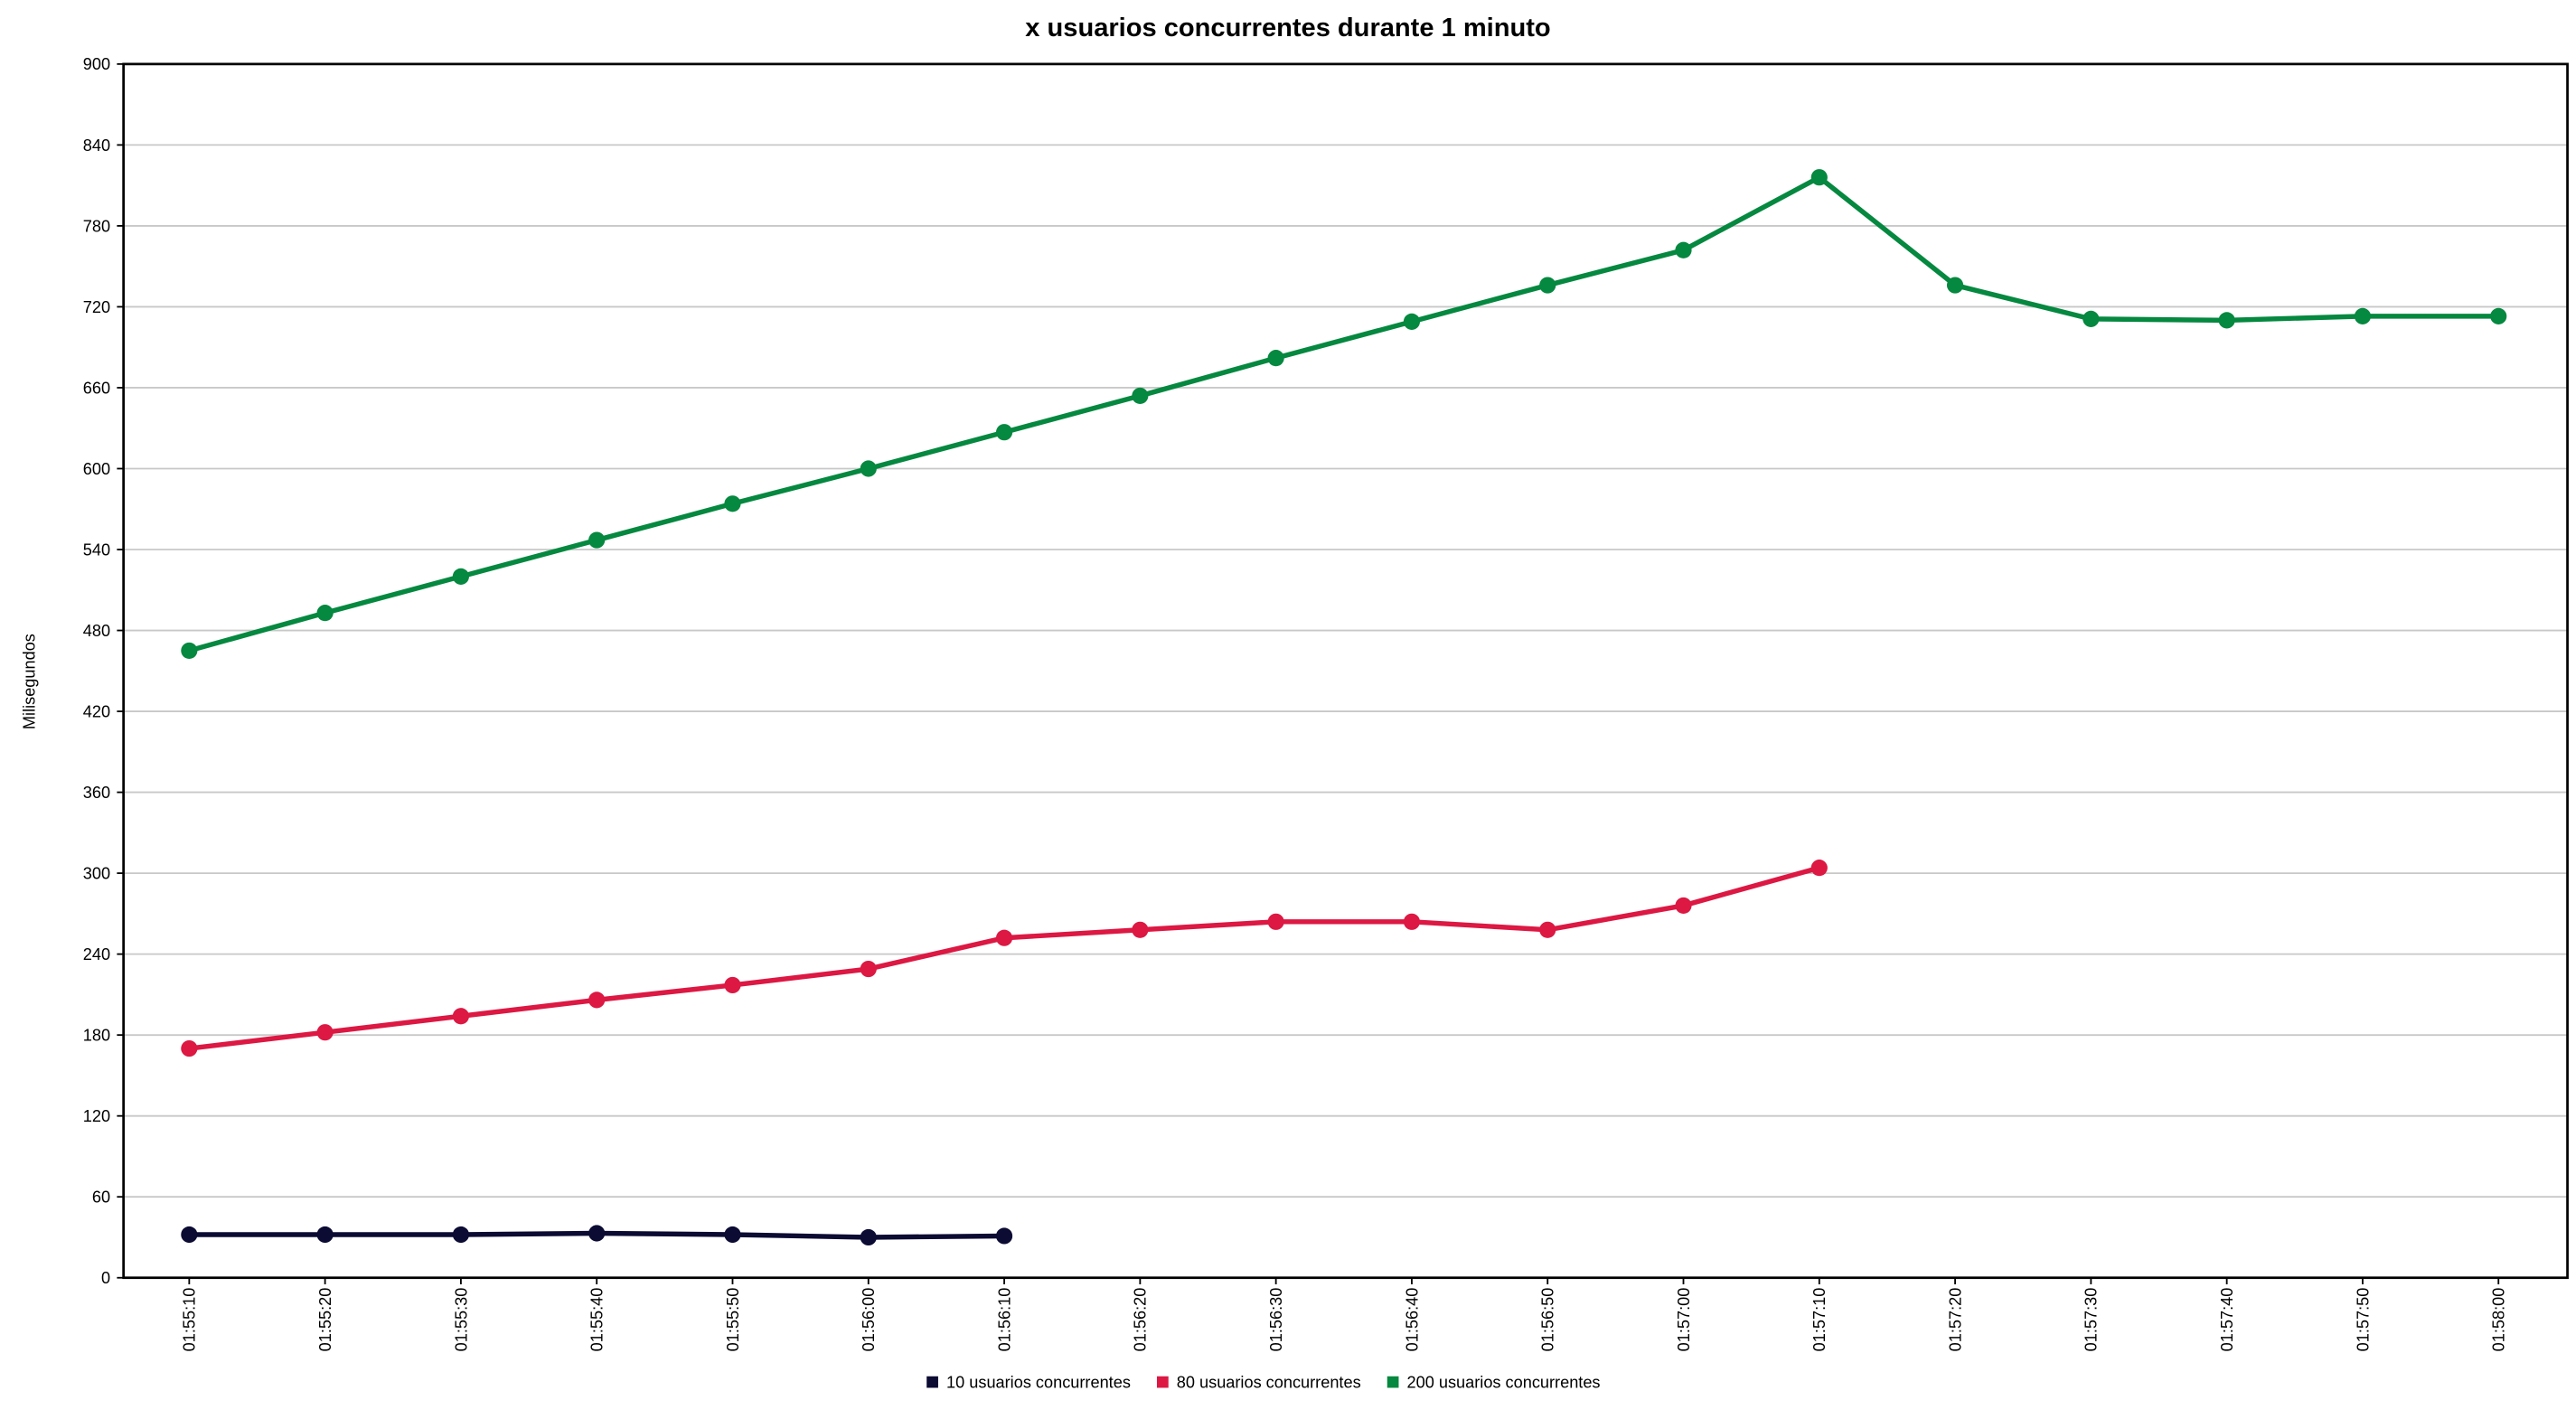  I want to click on x-tick-label: 01:56:50, so click(1548, 1320).